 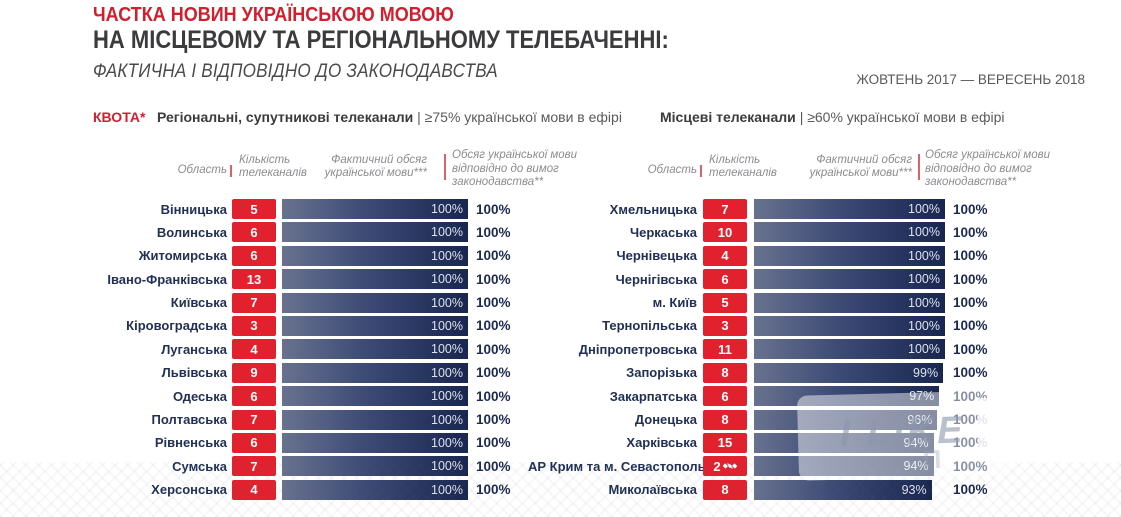 What do you see at coordinates (254, 373) in the screenshot?
I see `channel-count: 9` at bounding box center [254, 373].